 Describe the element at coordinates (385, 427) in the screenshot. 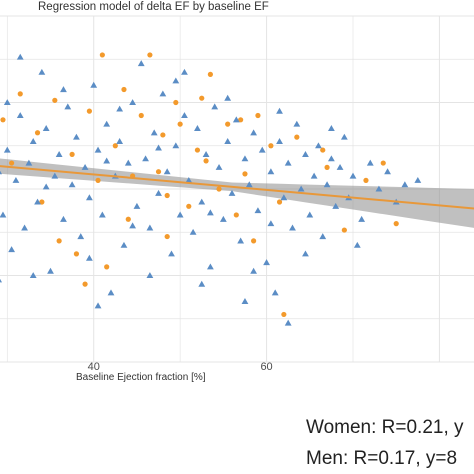

I see `women-regression-stat: Women: R=0.21, y` at that location.